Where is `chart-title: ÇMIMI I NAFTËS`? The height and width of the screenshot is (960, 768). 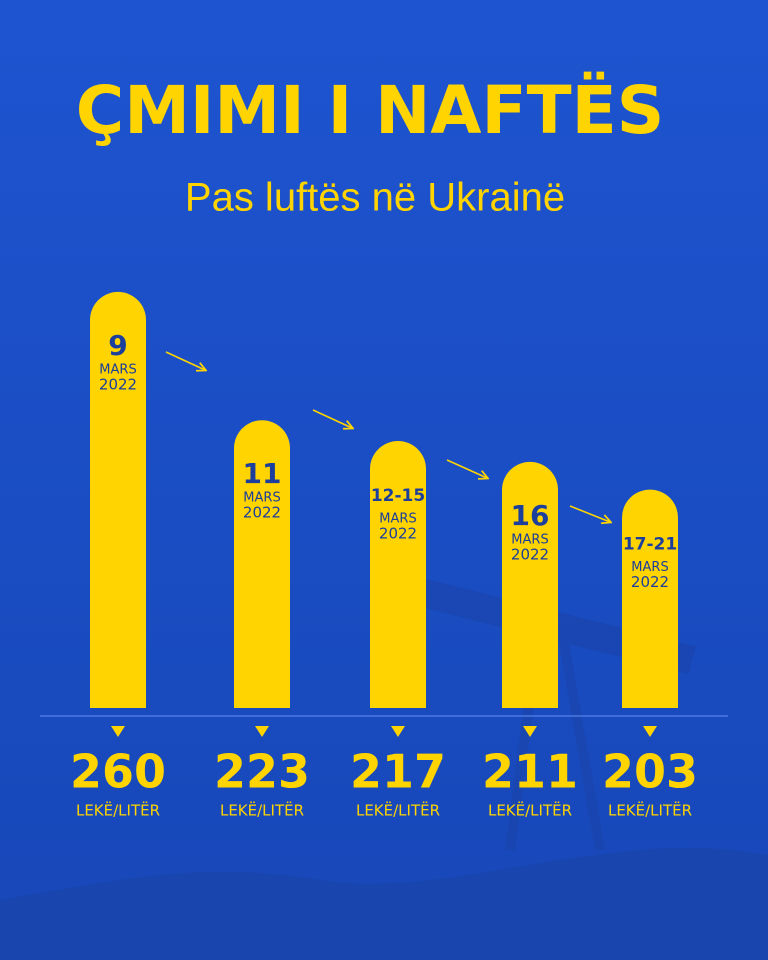 chart-title: ÇMIMI I NAFTËS is located at coordinates (370, 110).